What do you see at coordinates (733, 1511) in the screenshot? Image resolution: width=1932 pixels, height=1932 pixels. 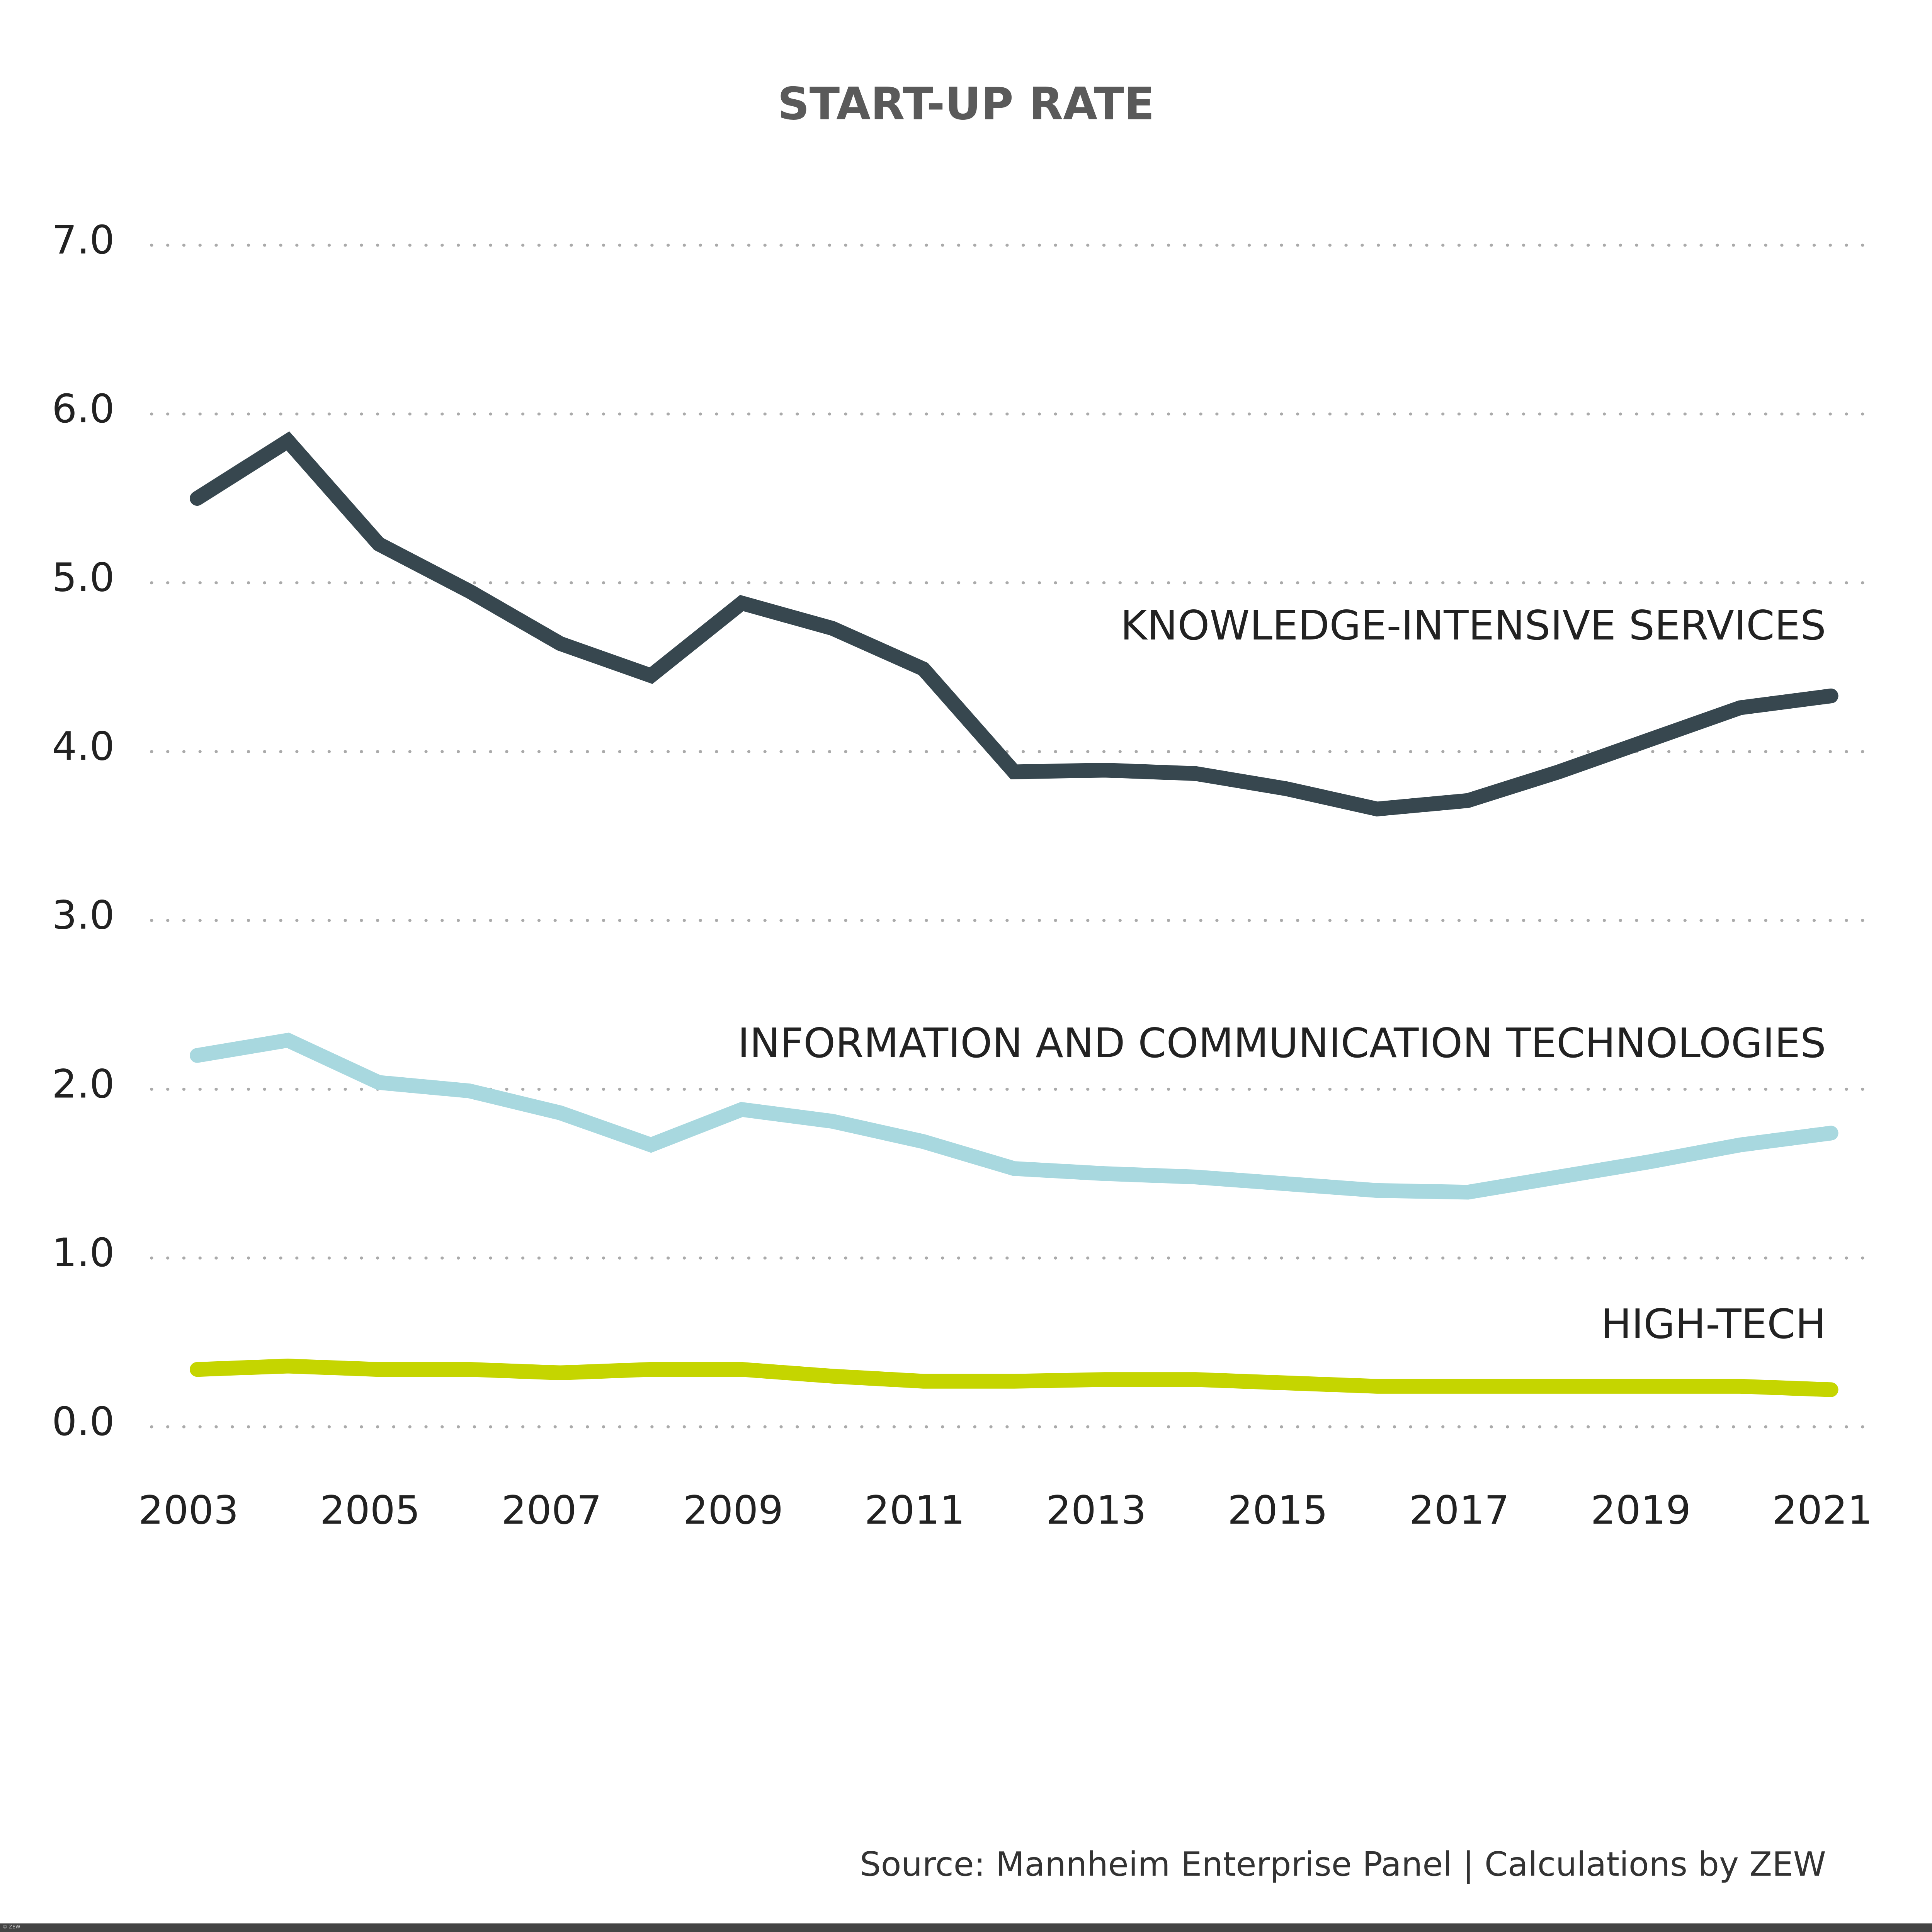 I see `x-tick-label: 2009` at bounding box center [733, 1511].